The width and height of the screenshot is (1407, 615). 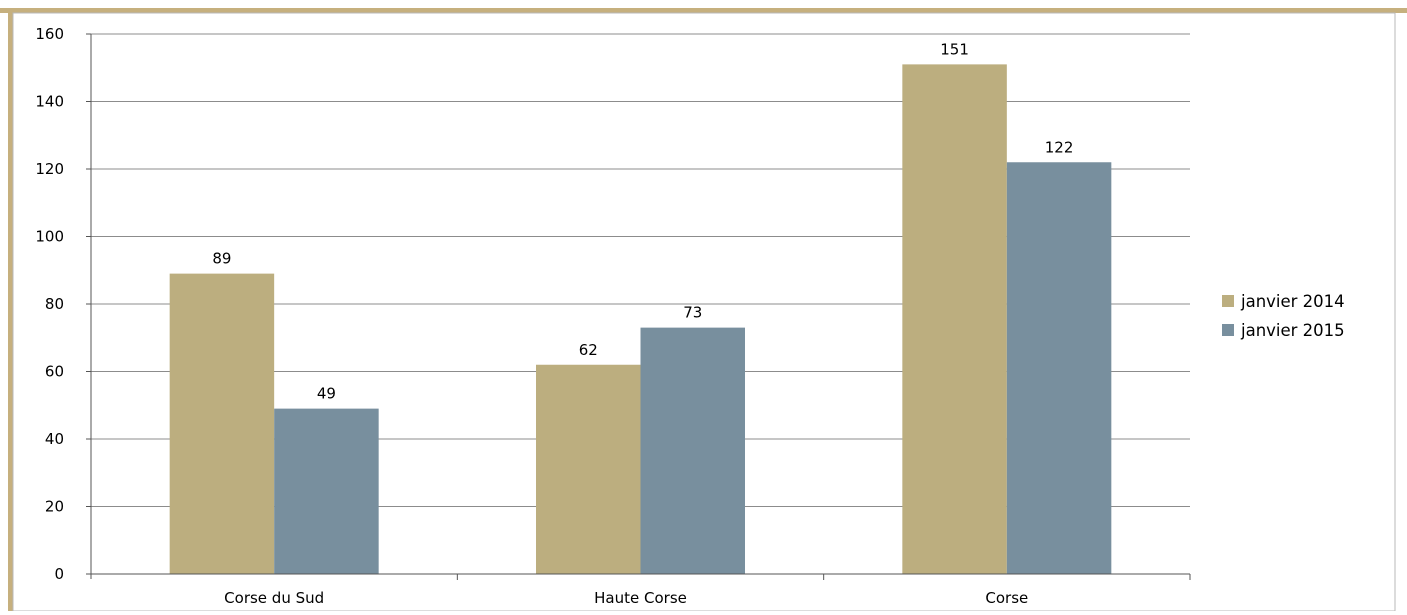 I want to click on data-label: 62, so click(x=588, y=350).